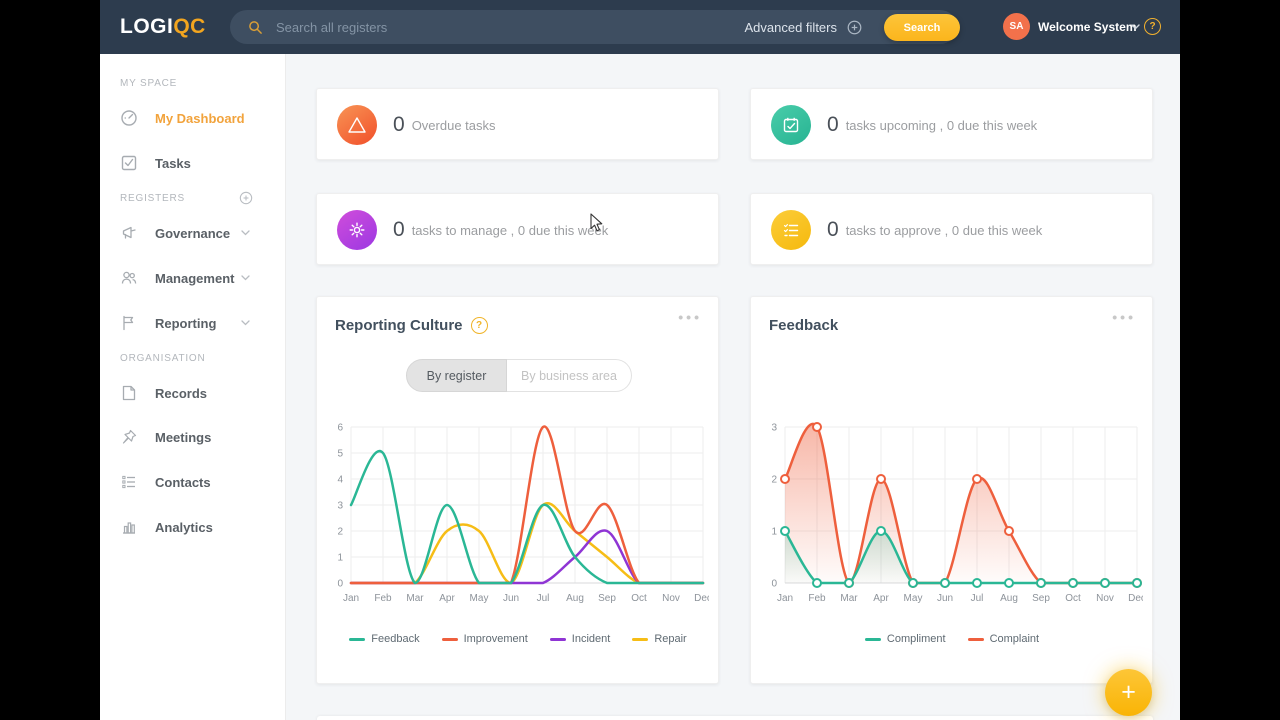  What do you see at coordinates (735, 718) in the screenshot?
I see `next-card-edge` at bounding box center [735, 718].